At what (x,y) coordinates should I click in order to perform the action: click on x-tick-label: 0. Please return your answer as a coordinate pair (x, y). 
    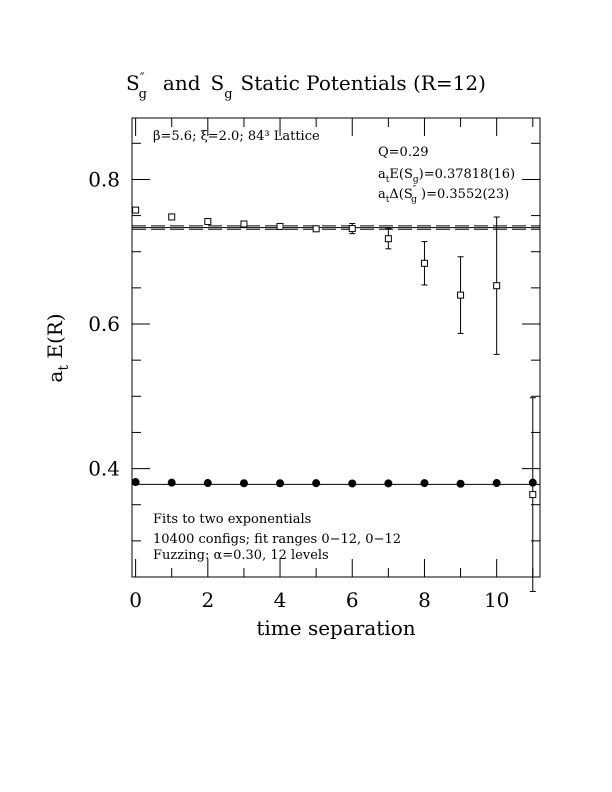
    Looking at the image, I should click on (135, 600).